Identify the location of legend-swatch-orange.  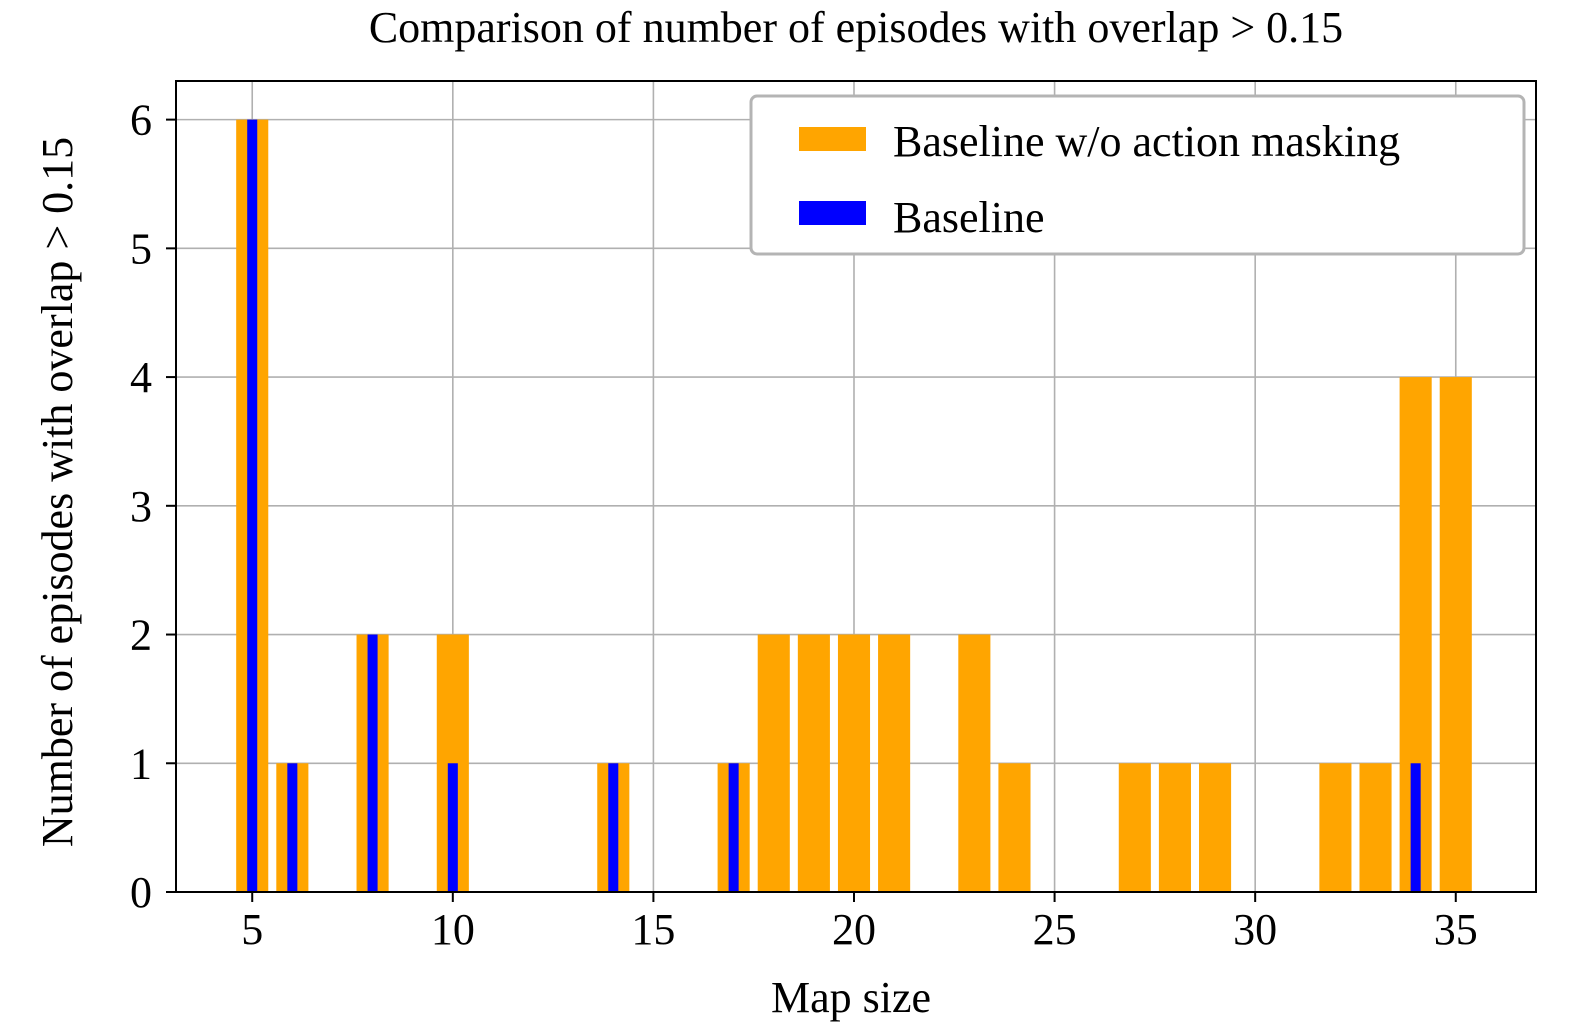
(832, 139).